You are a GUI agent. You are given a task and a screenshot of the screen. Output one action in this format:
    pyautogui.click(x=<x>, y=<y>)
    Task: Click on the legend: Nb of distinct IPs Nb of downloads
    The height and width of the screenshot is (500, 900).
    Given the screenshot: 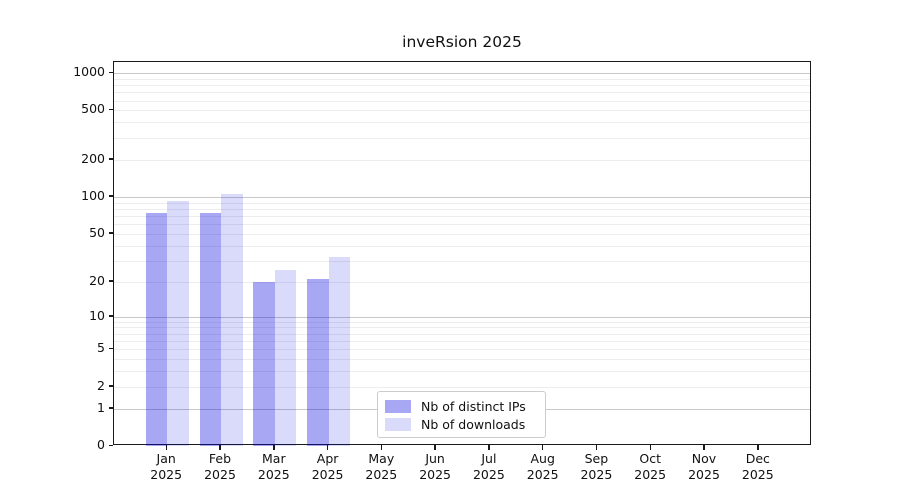 What is the action you would take?
    pyautogui.click(x=461, y=414)
    